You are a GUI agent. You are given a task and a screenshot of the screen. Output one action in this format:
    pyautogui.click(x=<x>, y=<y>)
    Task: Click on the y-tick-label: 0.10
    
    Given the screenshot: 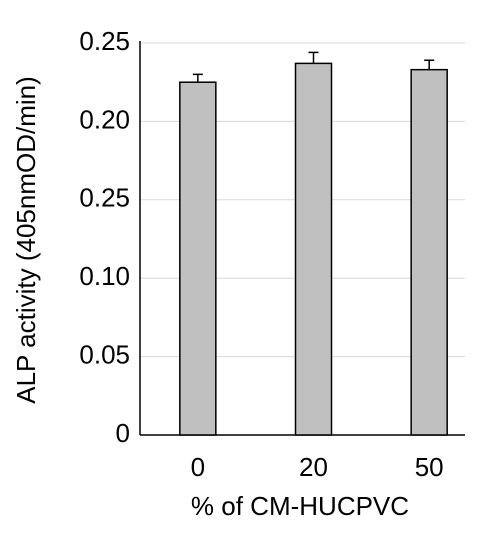 What is the action you would take?
    pyautogui.click(x=104, y=276)
    